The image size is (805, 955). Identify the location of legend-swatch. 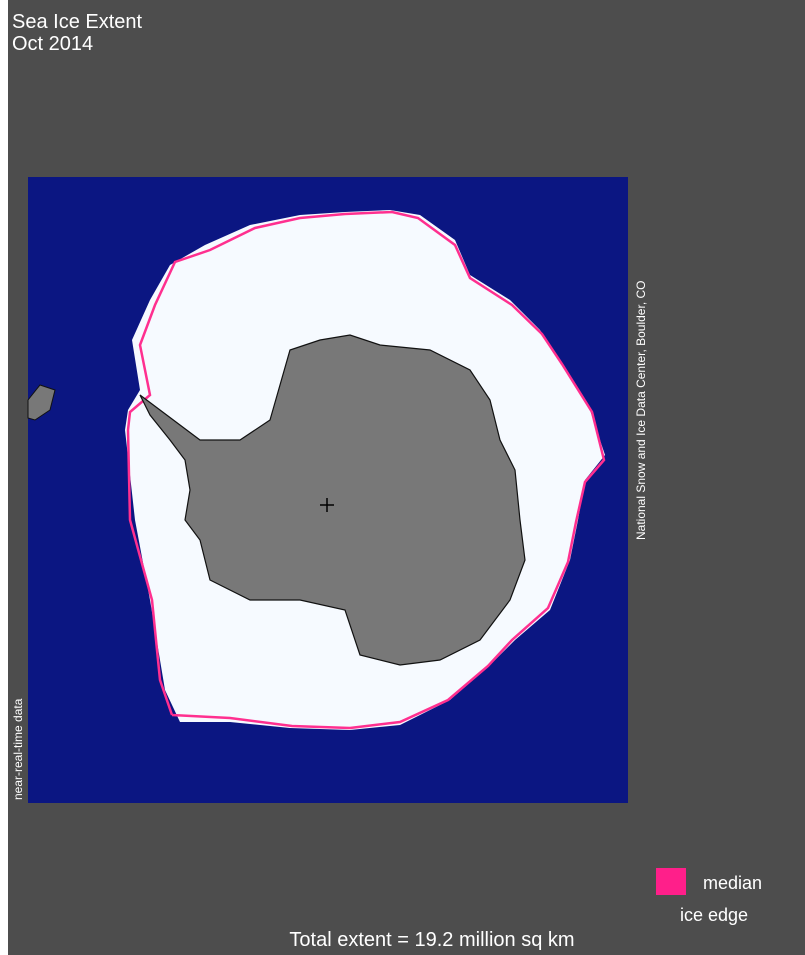
(671, 881).